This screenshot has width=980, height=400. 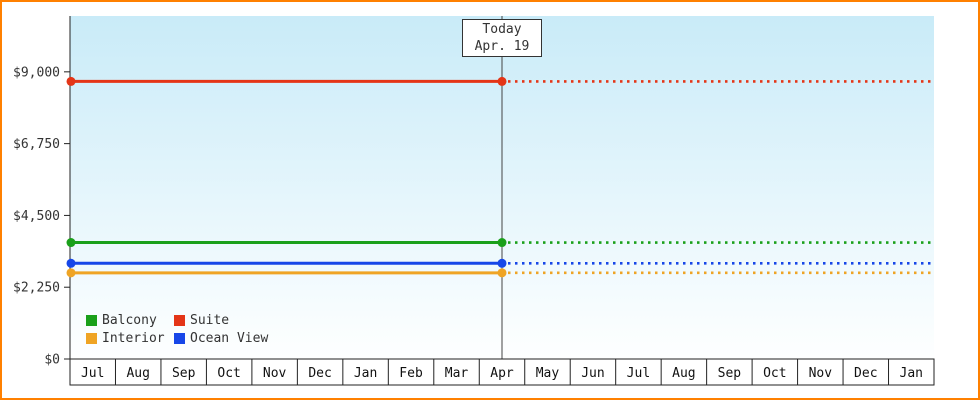 I want to click on y-axis-label: $2,250, so click(x=36, y=288).